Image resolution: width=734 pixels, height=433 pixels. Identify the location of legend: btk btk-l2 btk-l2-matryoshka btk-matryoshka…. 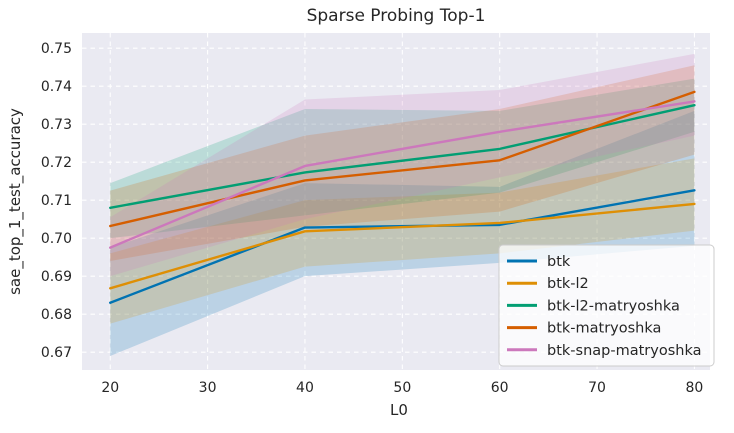
(606, 305).